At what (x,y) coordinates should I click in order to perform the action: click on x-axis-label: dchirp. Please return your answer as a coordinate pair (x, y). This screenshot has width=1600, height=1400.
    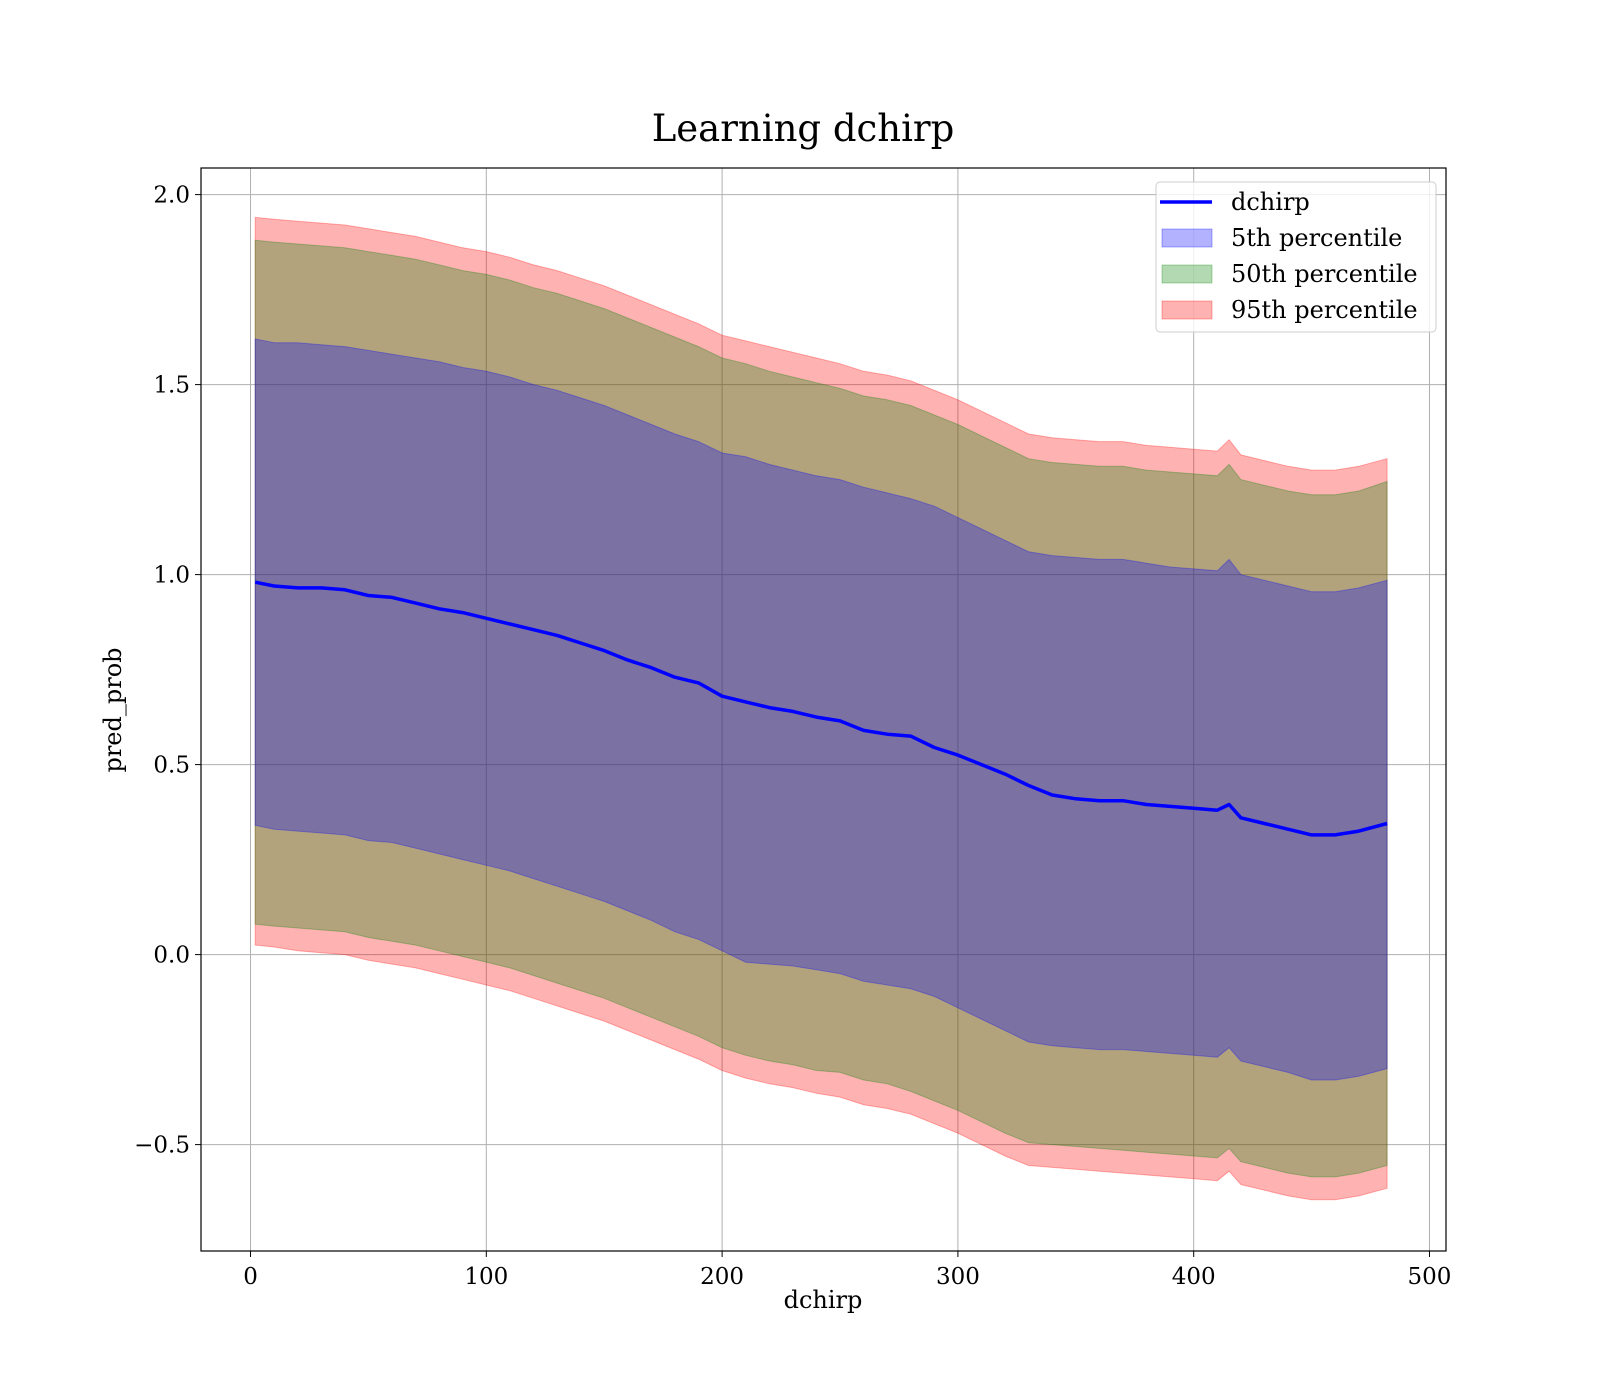
    Looking at the image, I should click on (823, 1300).